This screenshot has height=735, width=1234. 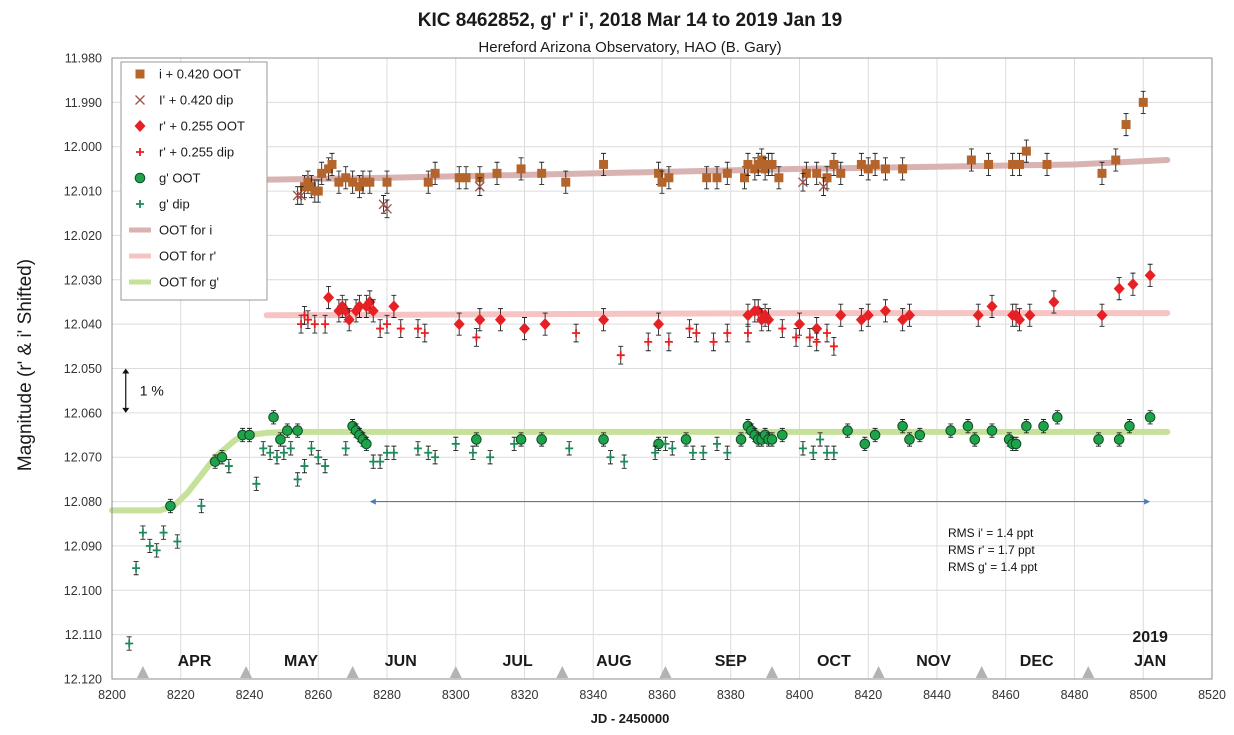 What do you see at coordinates (167, 178) in the screenshot?
I see `legend-item: g' OOT` at bounding box center [167, 178].